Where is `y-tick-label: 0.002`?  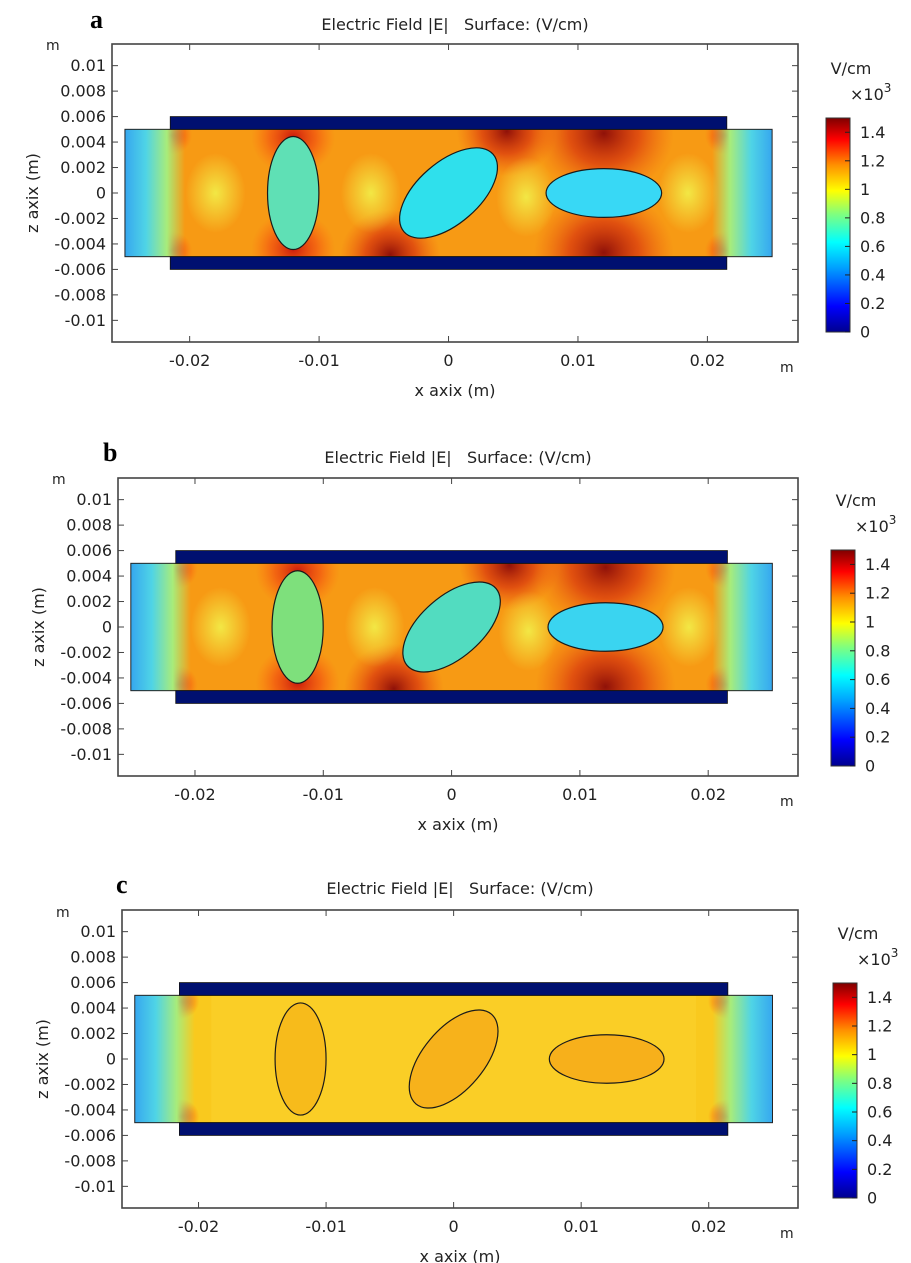 y-tick-label: 0.002 is located at coordinates (93, 1033).